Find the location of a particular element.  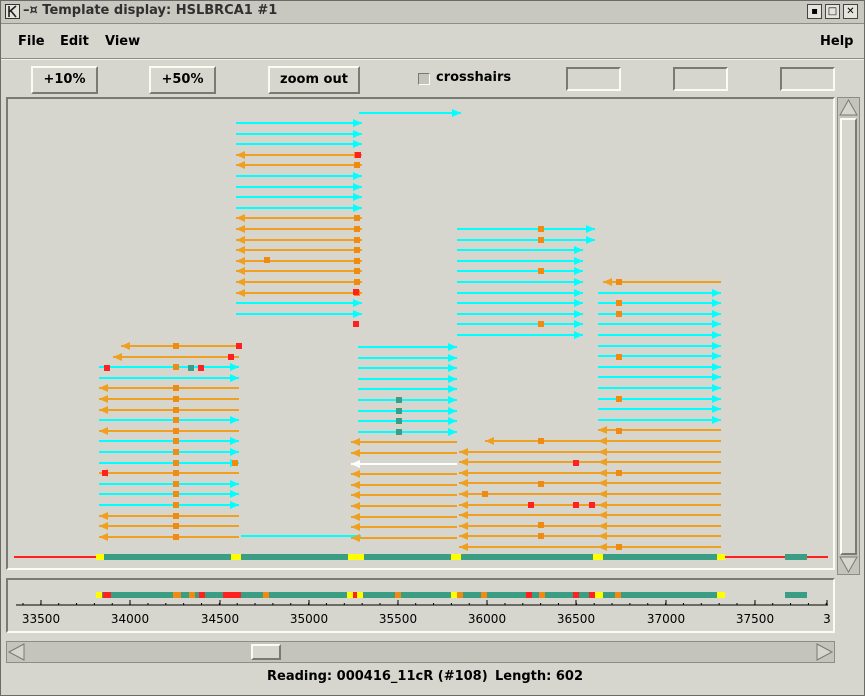

menu-bar: File Edit View Help is located at coordinates (432, 41).